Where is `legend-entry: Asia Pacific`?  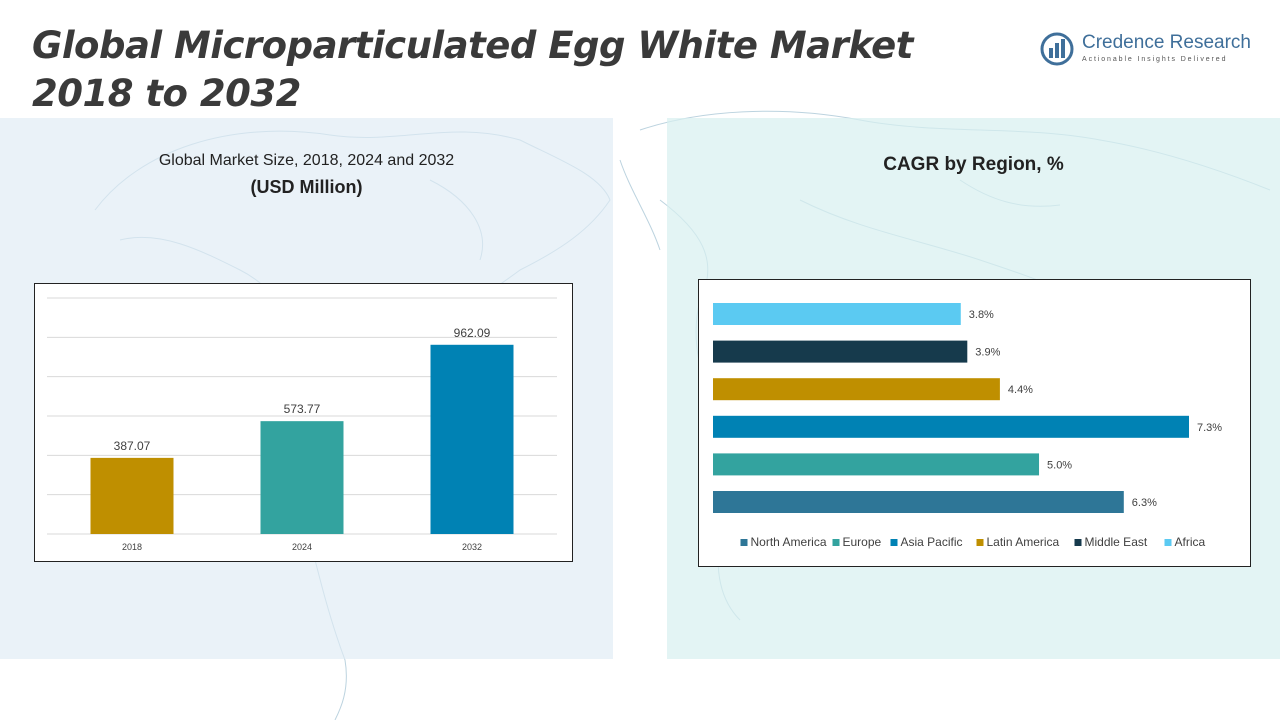
legend-entry: Asia Pacific is located at coordinates (932, 542).